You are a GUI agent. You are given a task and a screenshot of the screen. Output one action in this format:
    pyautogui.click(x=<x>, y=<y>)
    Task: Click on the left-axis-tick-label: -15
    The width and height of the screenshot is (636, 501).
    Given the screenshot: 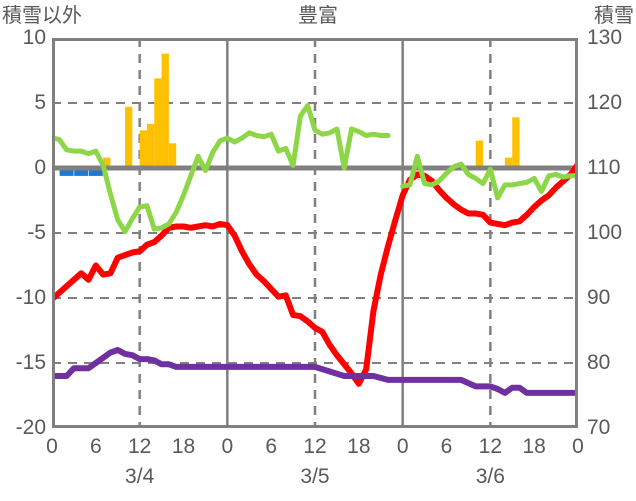 What is the action you would take?
    pyautogui.click(x=30, y=362)
    